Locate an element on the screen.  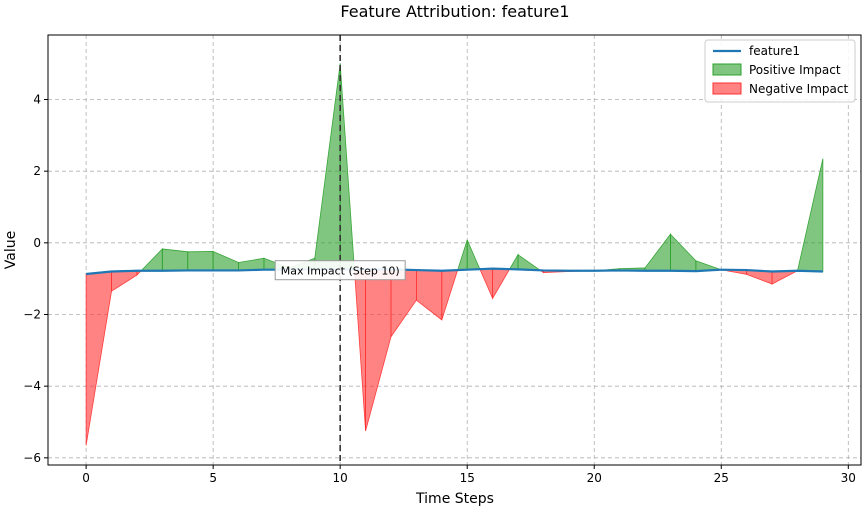
legend-frame is located at coordinates (780, 71).